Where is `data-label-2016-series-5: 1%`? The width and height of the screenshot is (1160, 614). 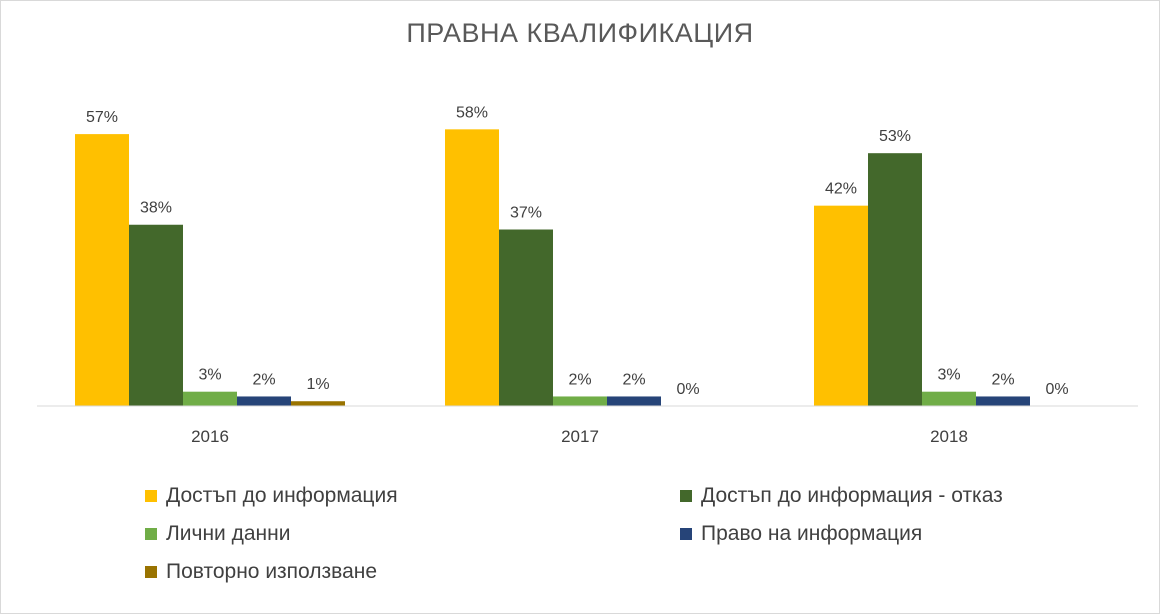
data-label-2016-series-5: 1% is located at coordinates (317, 384).